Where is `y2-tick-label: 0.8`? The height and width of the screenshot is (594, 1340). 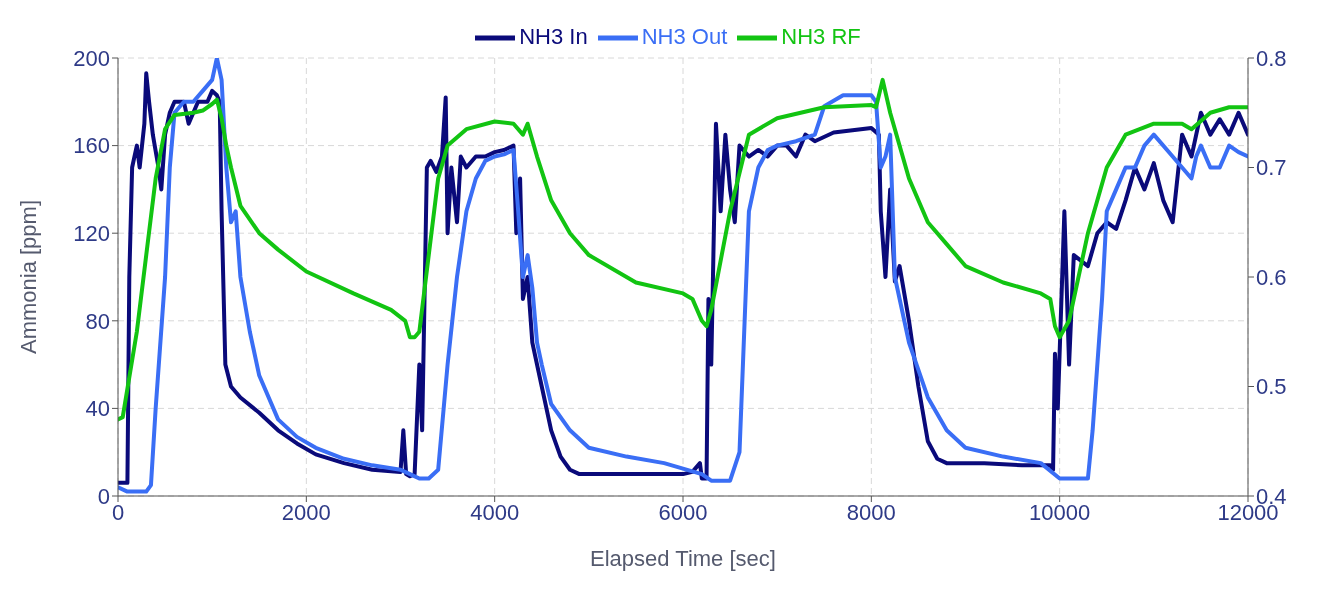 y2-tick-label: 0.8 is located at coordinates (1271, 58).